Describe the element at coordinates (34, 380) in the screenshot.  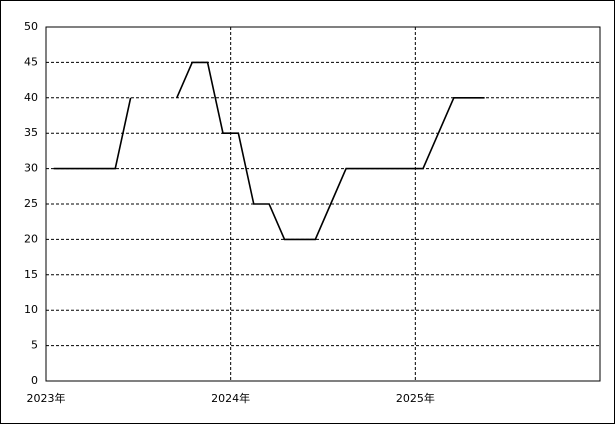
I see `y-tick-label: 0` at that location.